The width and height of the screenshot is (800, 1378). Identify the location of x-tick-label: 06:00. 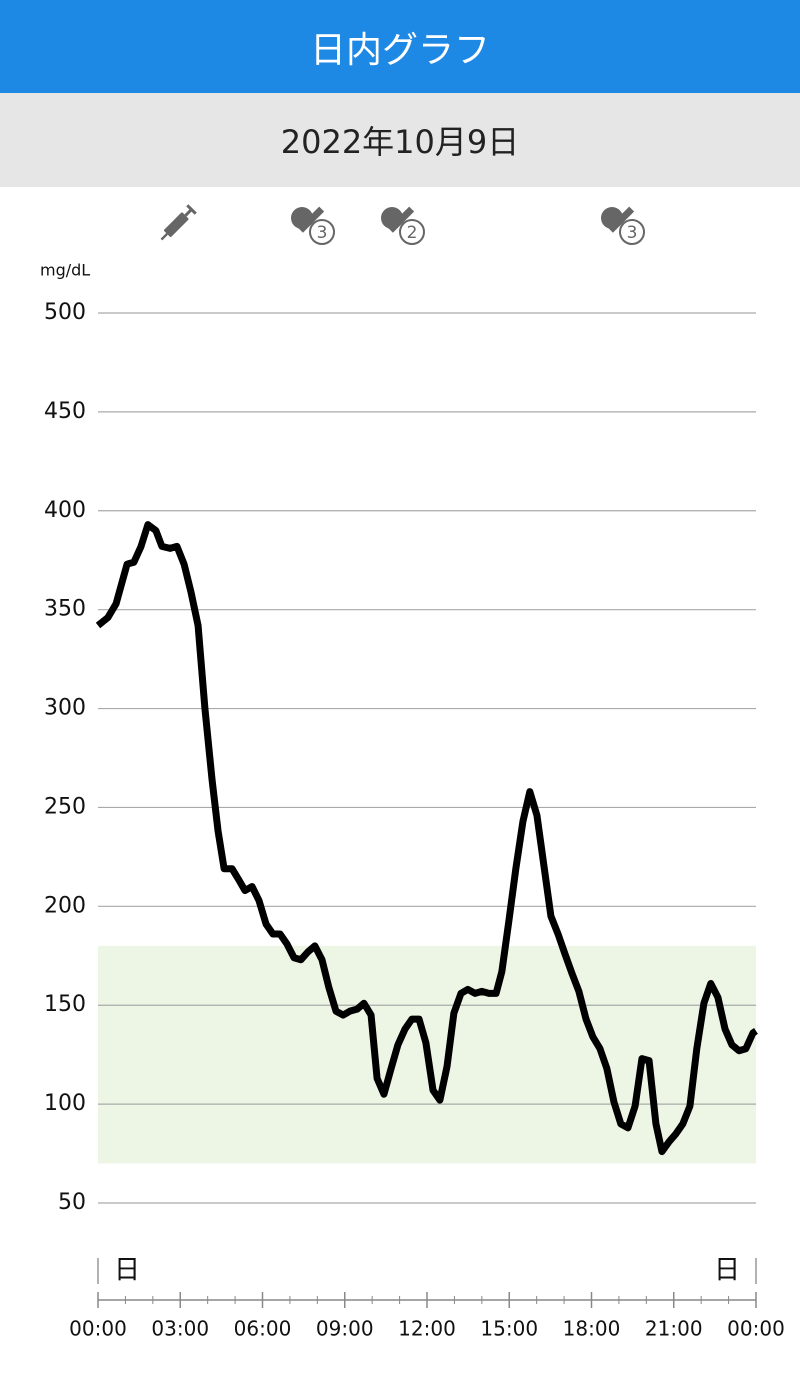
(263, 1329).